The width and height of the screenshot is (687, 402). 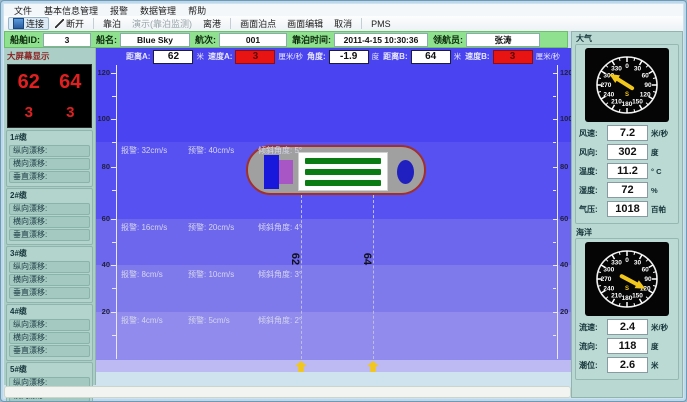 What do you see at coordinates (658, 209) in the screenshot?
I see `reading-unit: 百帕` at bounding box center [658, 209].